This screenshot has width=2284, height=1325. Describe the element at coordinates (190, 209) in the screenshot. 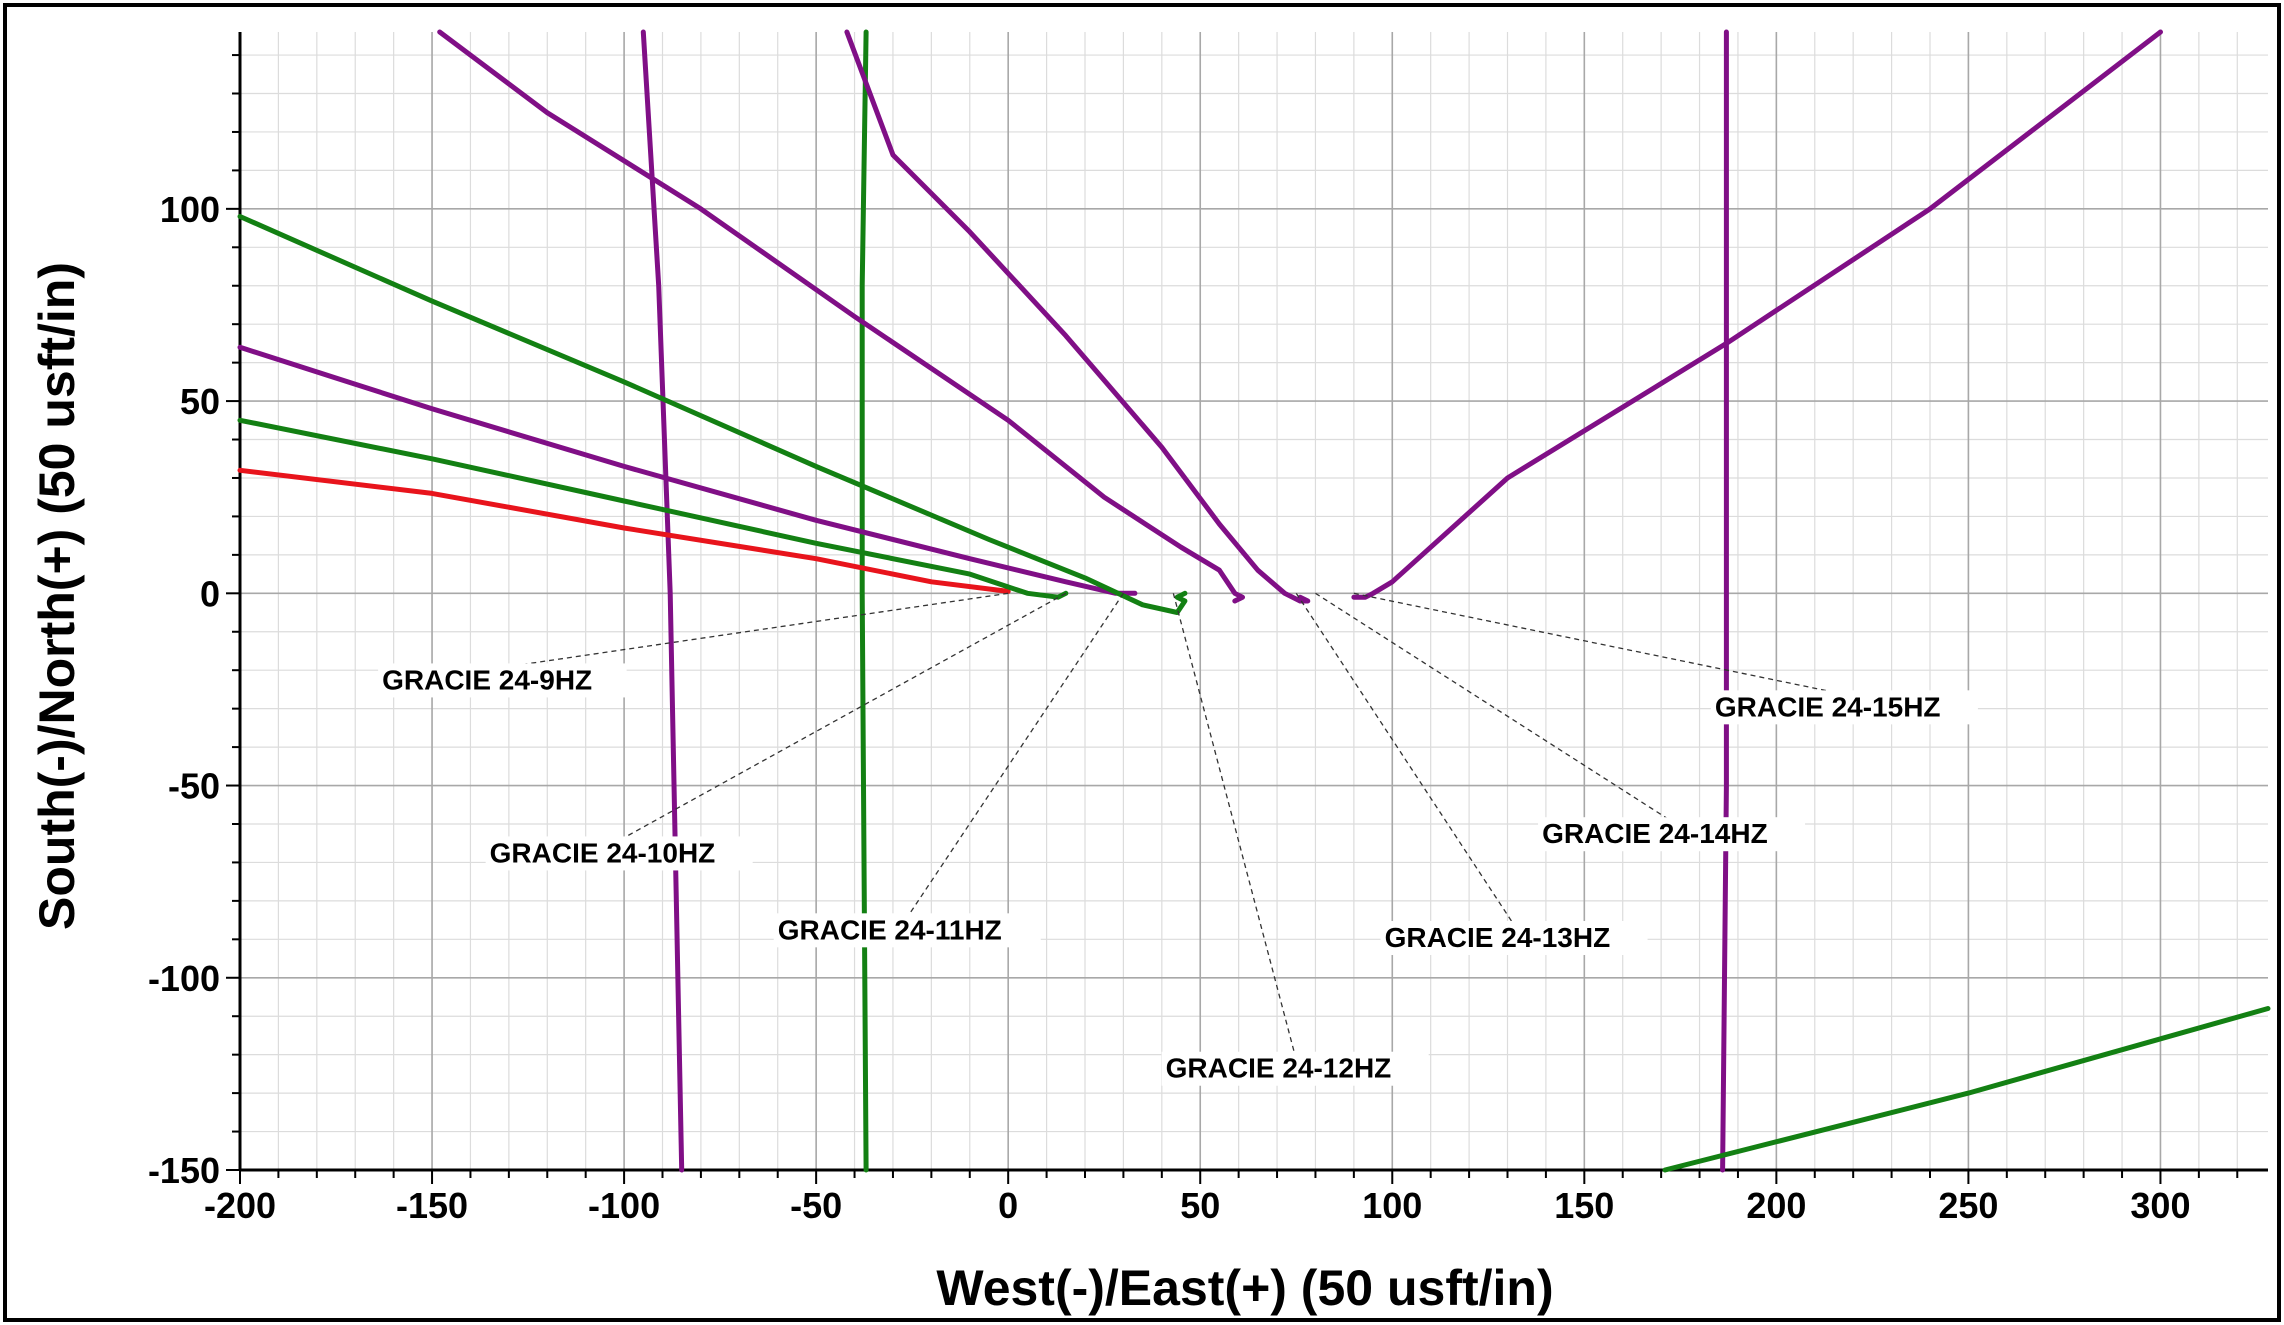

I see `y-tick-label: 100` at that location.